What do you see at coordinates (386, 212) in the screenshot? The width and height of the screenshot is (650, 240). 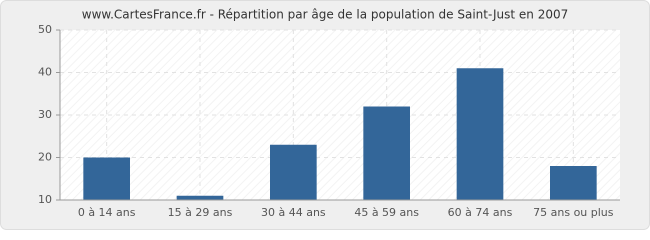 I see `x-tick-label: 45 à 59 ans` at bounding box center [386, 212].